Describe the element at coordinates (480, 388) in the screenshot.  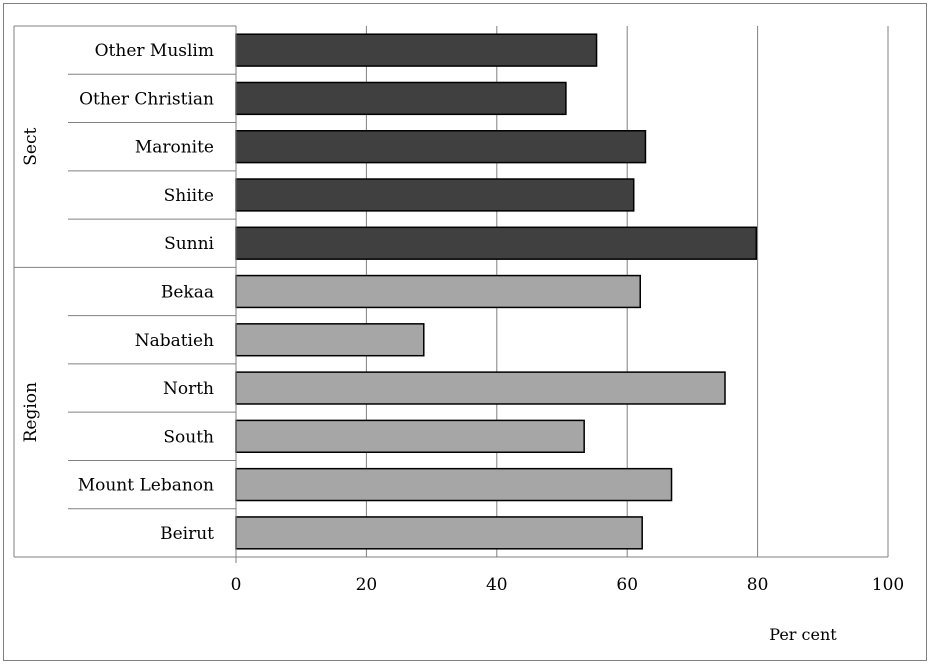
I see `bar-north` at that location.